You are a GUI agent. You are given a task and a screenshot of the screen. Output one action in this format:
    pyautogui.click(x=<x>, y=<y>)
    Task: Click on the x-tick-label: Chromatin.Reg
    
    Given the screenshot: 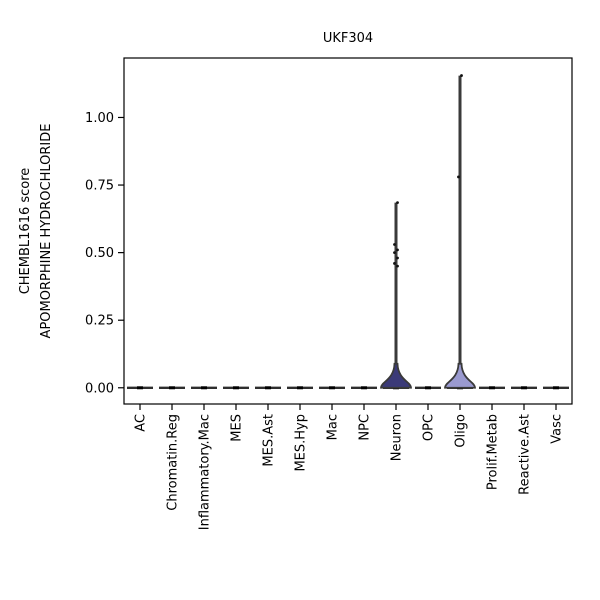 What is the action you would take?
    pyautogui.click(x=173, y=462)
    